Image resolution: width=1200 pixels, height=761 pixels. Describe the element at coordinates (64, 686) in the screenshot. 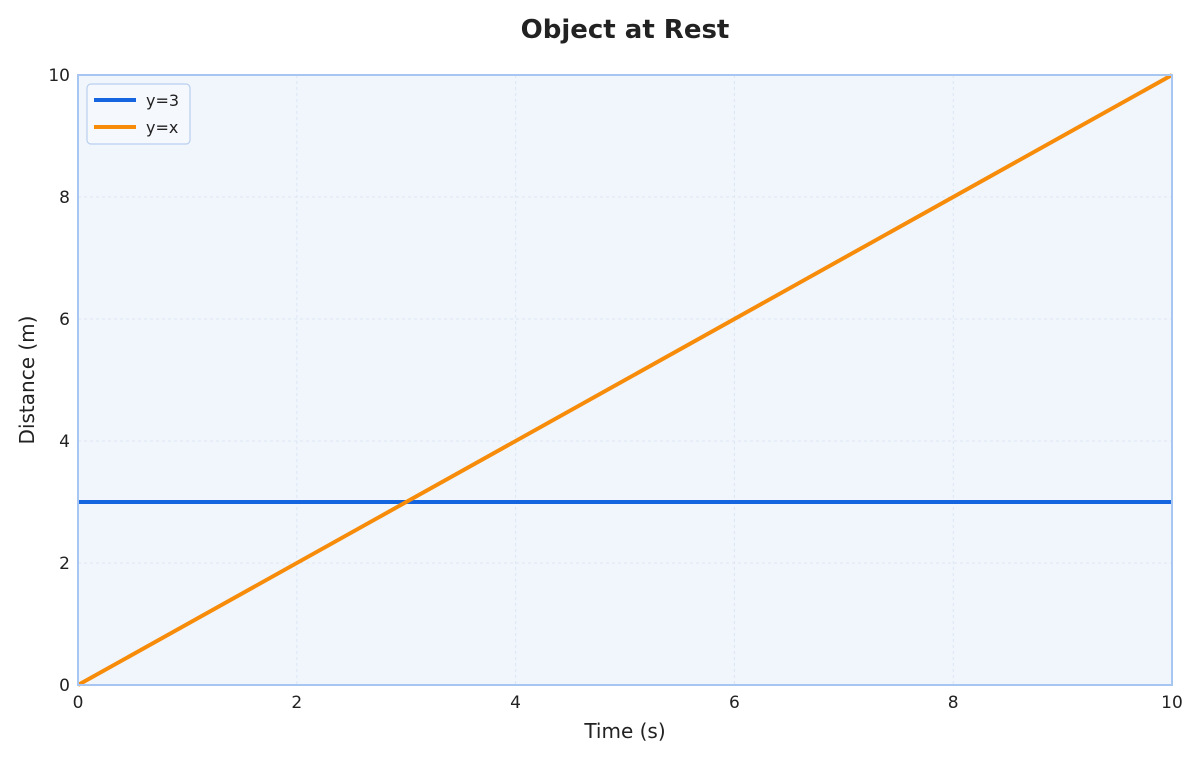

I see `y-tick-label: 0` at that location.